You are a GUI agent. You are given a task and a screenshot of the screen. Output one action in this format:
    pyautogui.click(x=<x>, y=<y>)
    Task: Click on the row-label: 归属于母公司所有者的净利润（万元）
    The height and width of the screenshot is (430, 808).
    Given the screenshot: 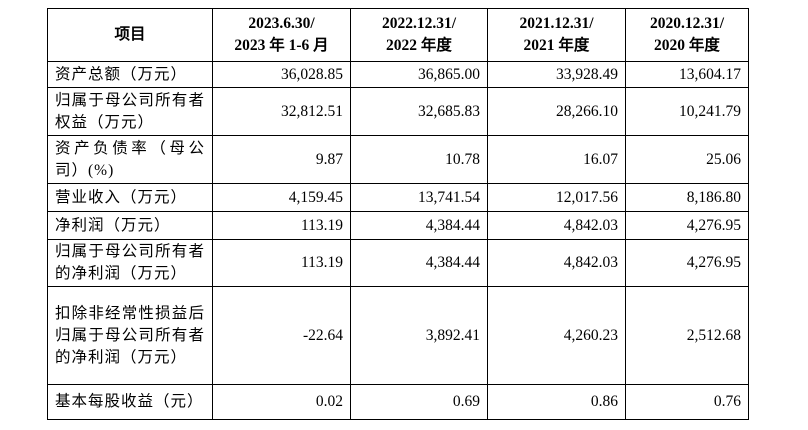 What is the action you would take?
    pyautogui.click(x=130, y=263)
    